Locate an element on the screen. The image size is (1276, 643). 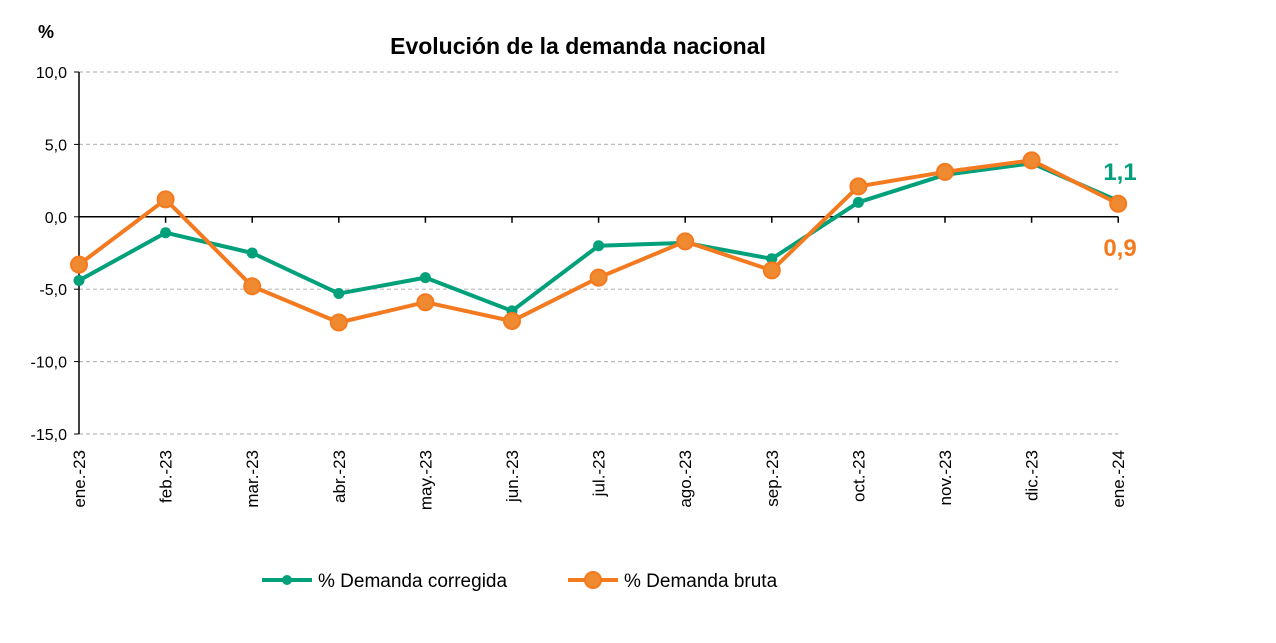
x-tick-label: ago.-23 is located at coordinates (685, 479).